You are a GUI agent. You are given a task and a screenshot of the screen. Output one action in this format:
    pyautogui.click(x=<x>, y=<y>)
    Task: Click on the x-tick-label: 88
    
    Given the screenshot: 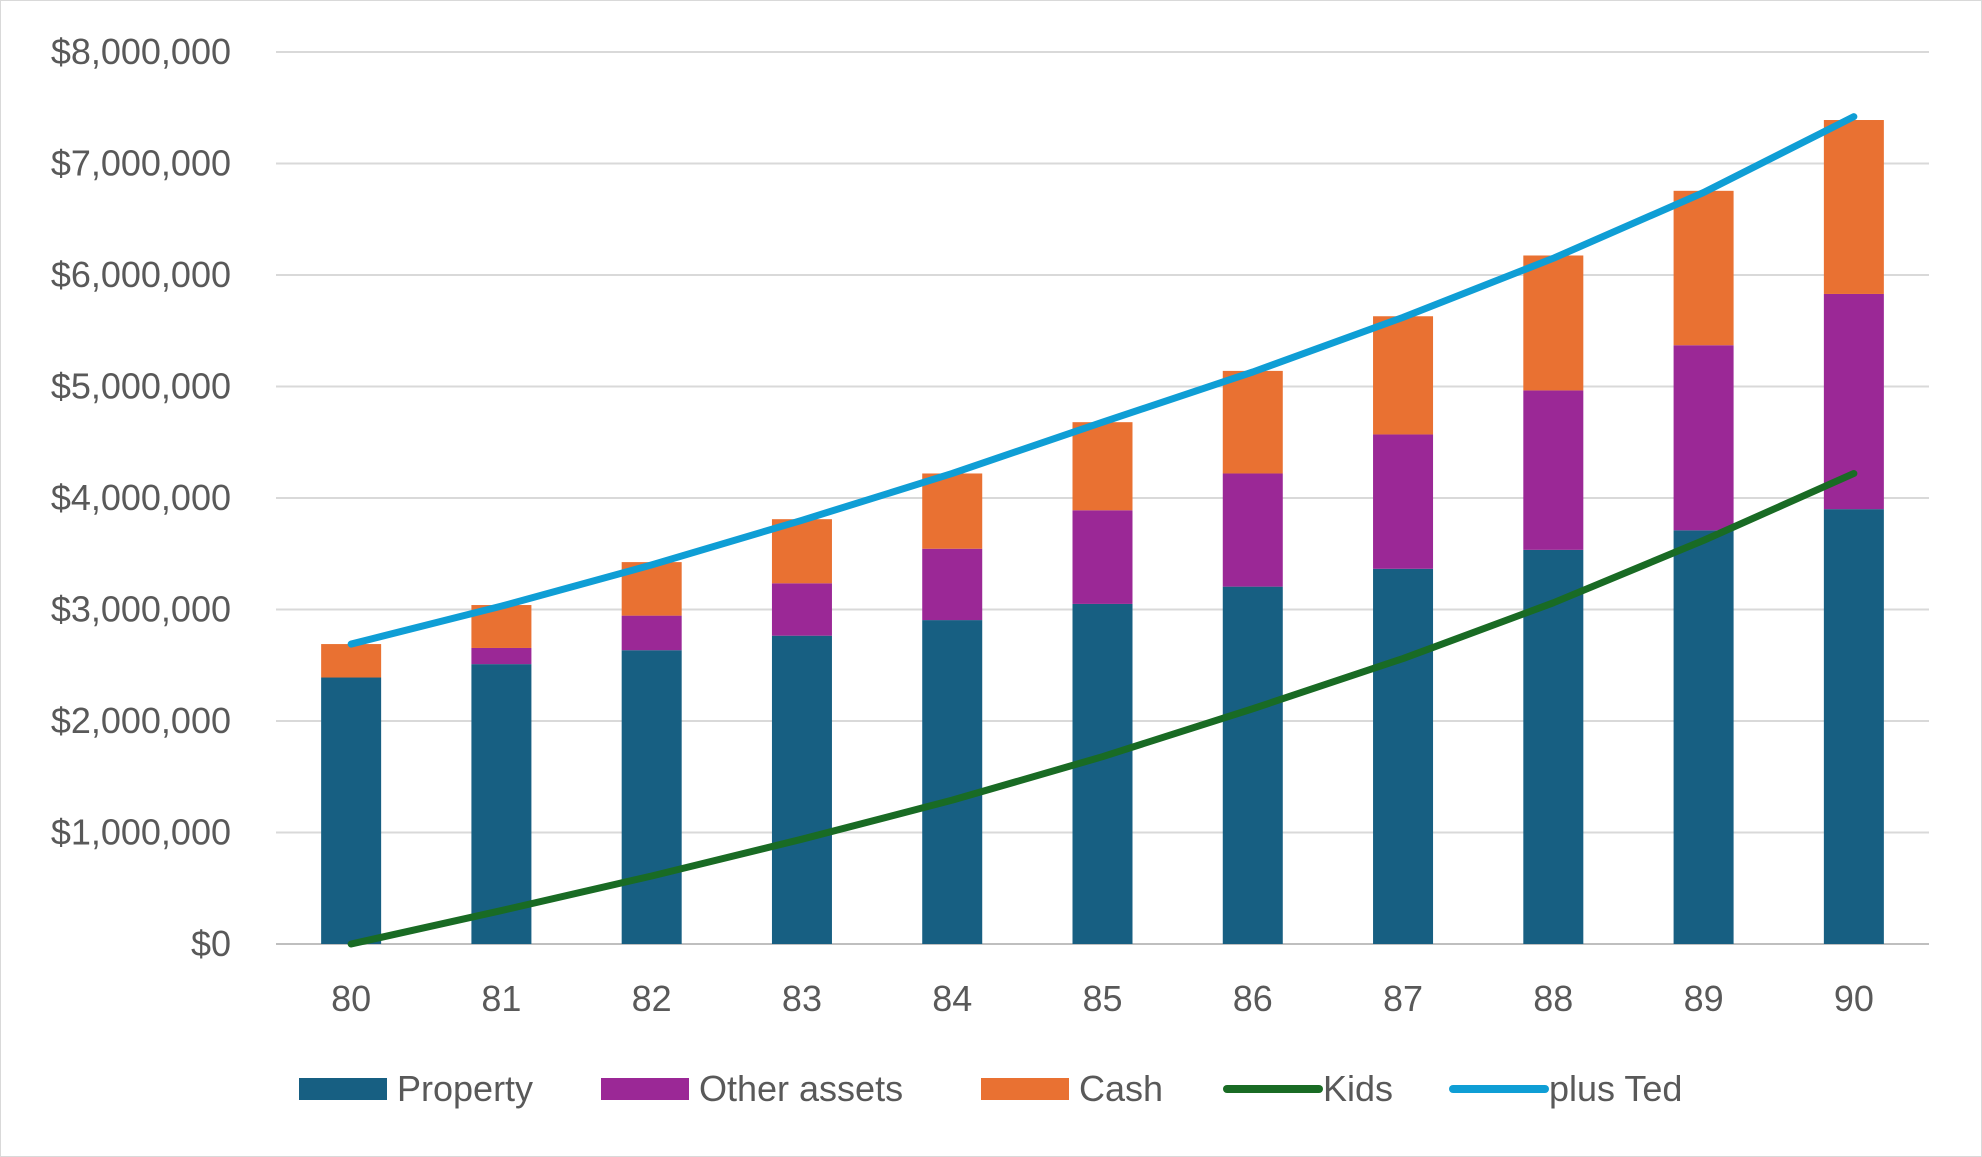 What is the action you would take?
    pyautogui.click(x=1553, y=998)
    